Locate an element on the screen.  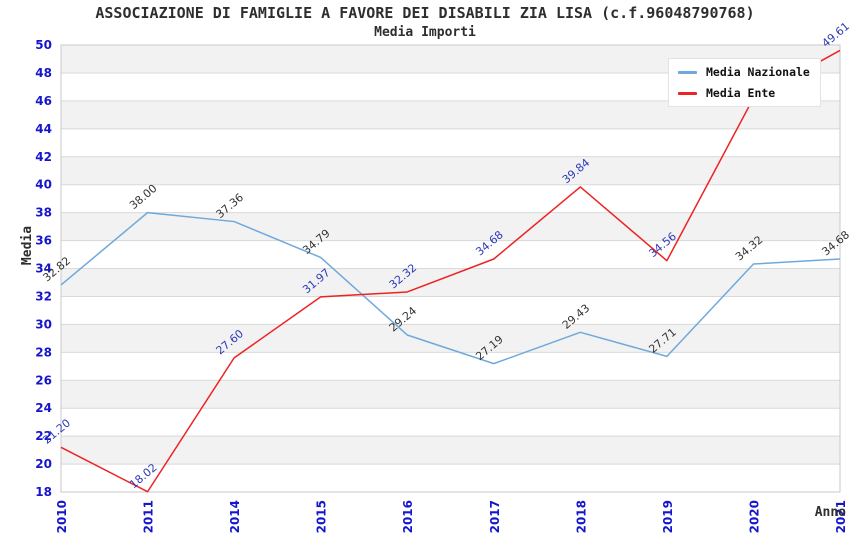
y-tick-label: 34 is located at coordinates (43, 269).